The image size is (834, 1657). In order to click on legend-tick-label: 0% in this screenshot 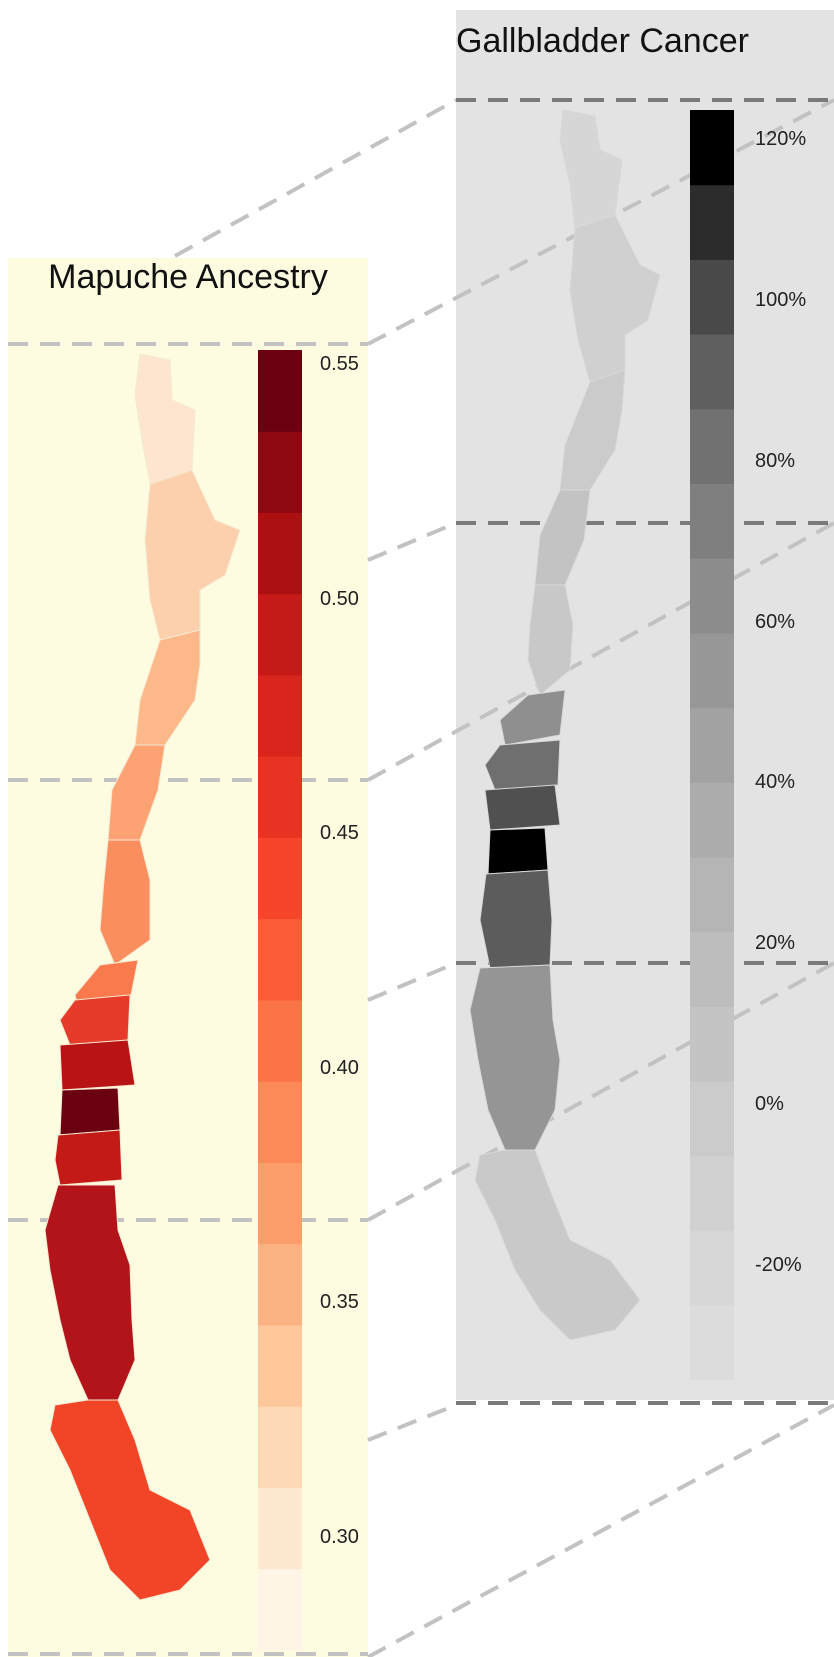, I will do `click(769, 1104)`.